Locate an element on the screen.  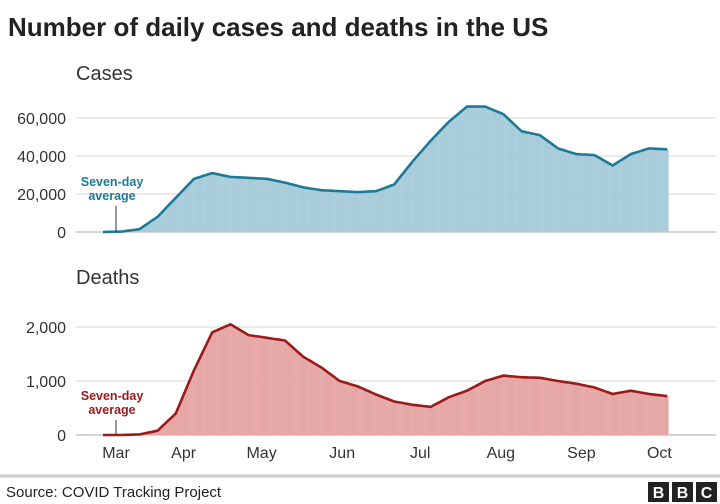
x-tick-label: May is located at coordinates (261, 453).